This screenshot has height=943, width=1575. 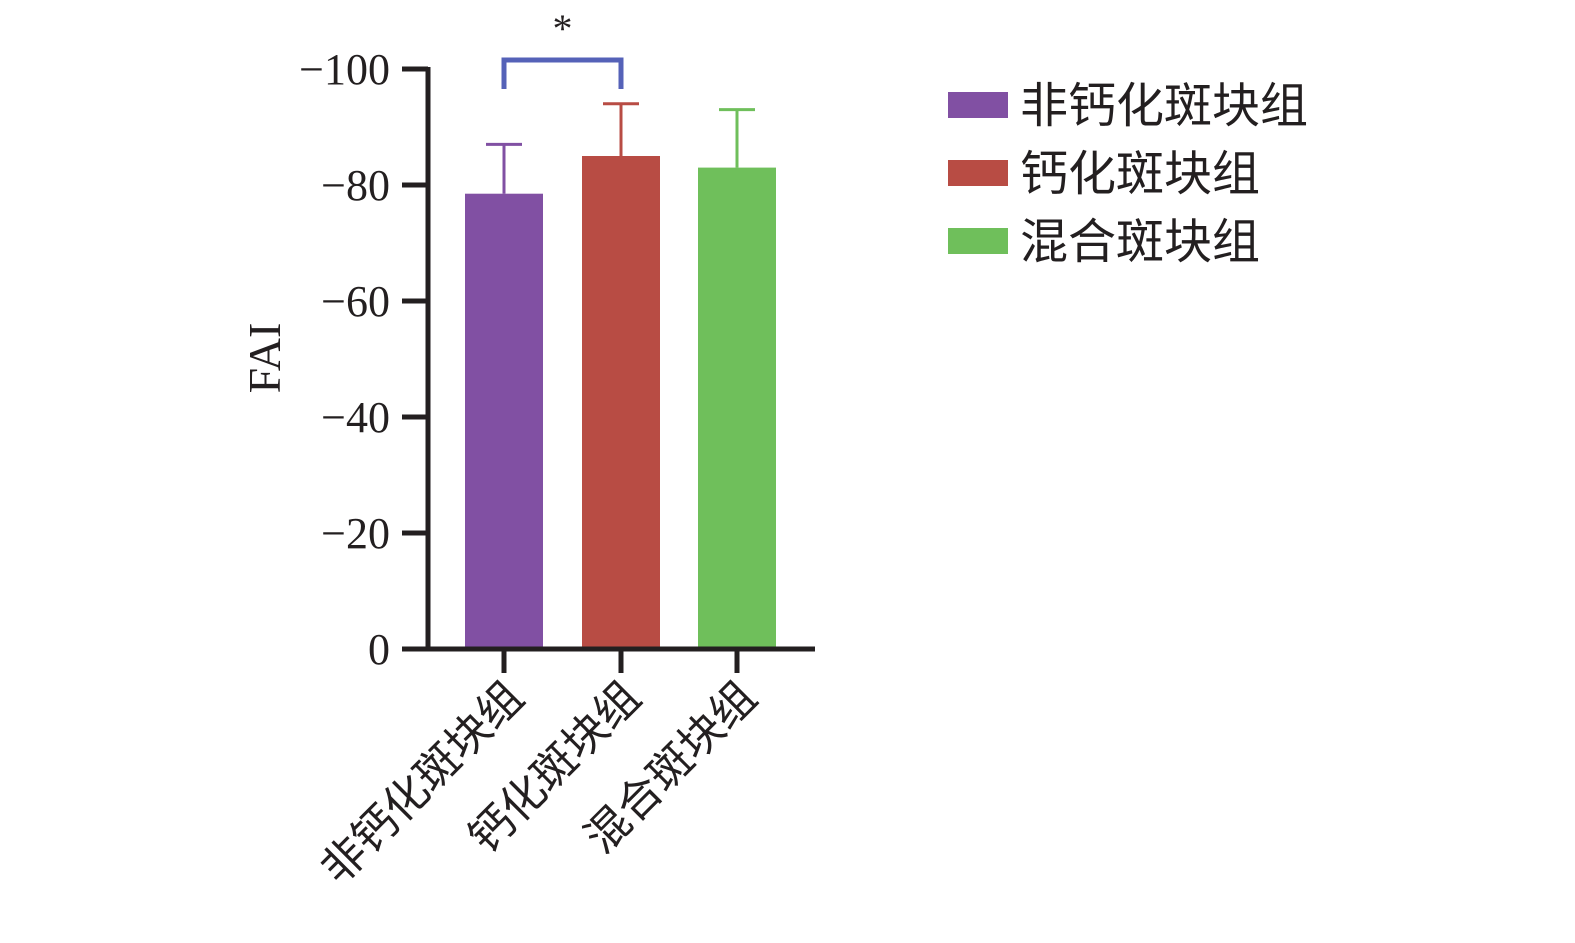 What do you see at coordinates (355, 301) in the screenshot?
I see `y-tick-label: −60` at bounding box center [355, 301].